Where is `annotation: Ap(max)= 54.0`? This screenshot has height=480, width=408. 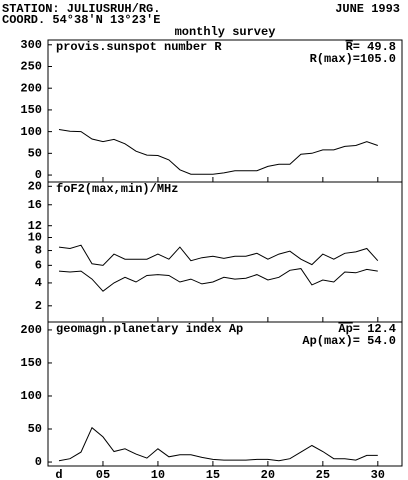 annotation: Ap(max)= 54.0 is located at coordinates (349, 341).